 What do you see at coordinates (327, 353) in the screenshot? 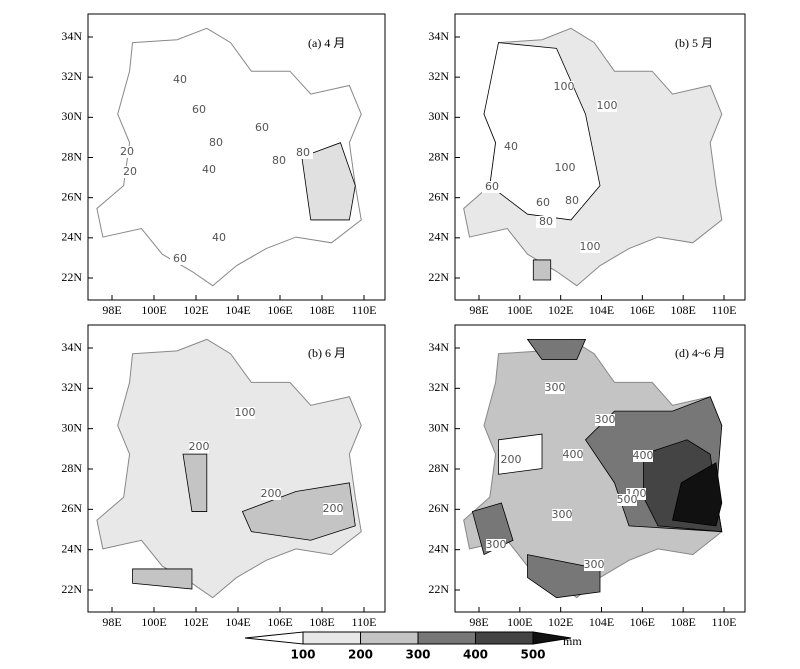
I see `panel-label: (b) 6 月` at bounding box center [327, 353].